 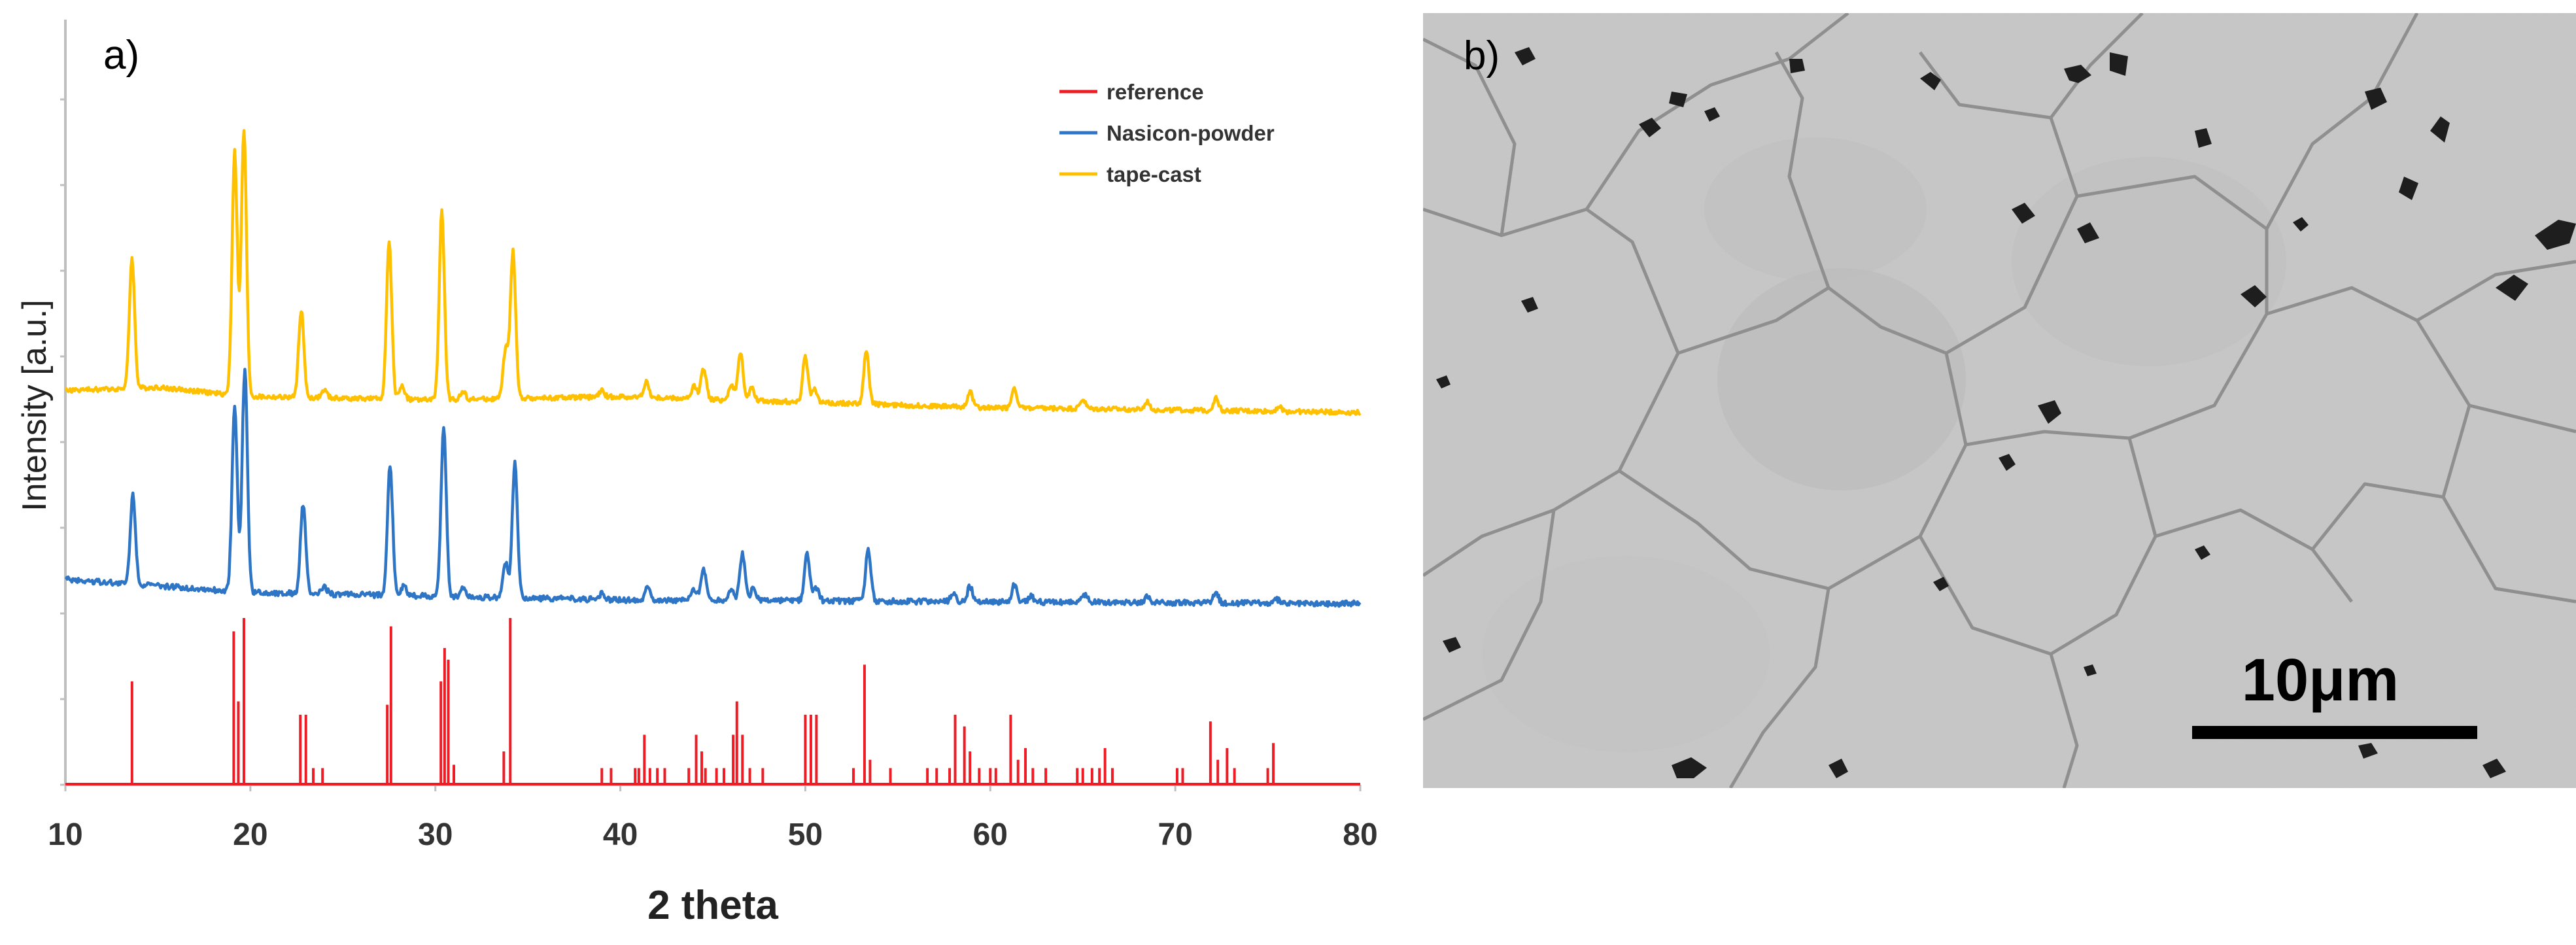 What do you see at coordinates (1154, 174) in the screenshot?
I see `legend-label: tape-cast` at bounding box center [1154, 174].